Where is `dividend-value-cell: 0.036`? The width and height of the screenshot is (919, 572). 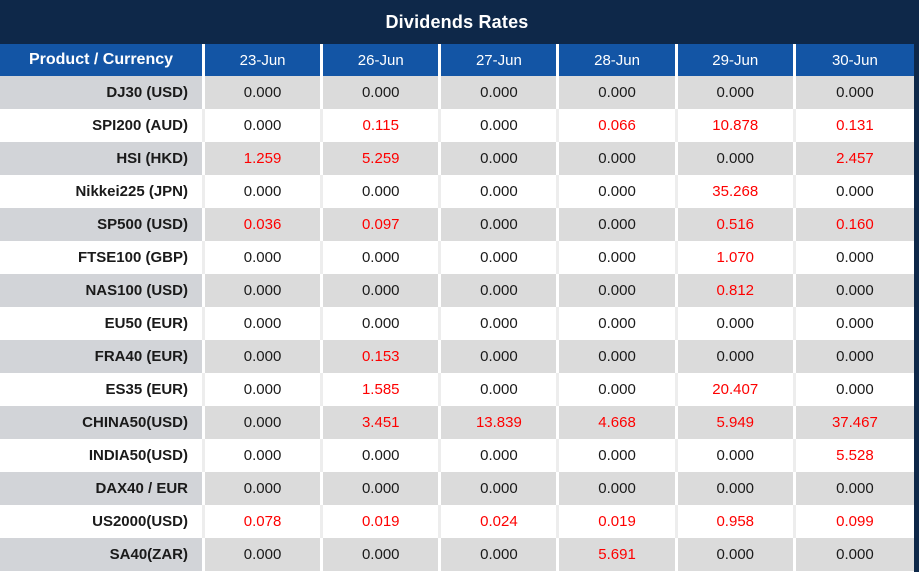
dividend-value-cell: 0.036 is located at coordinates (264, 224).